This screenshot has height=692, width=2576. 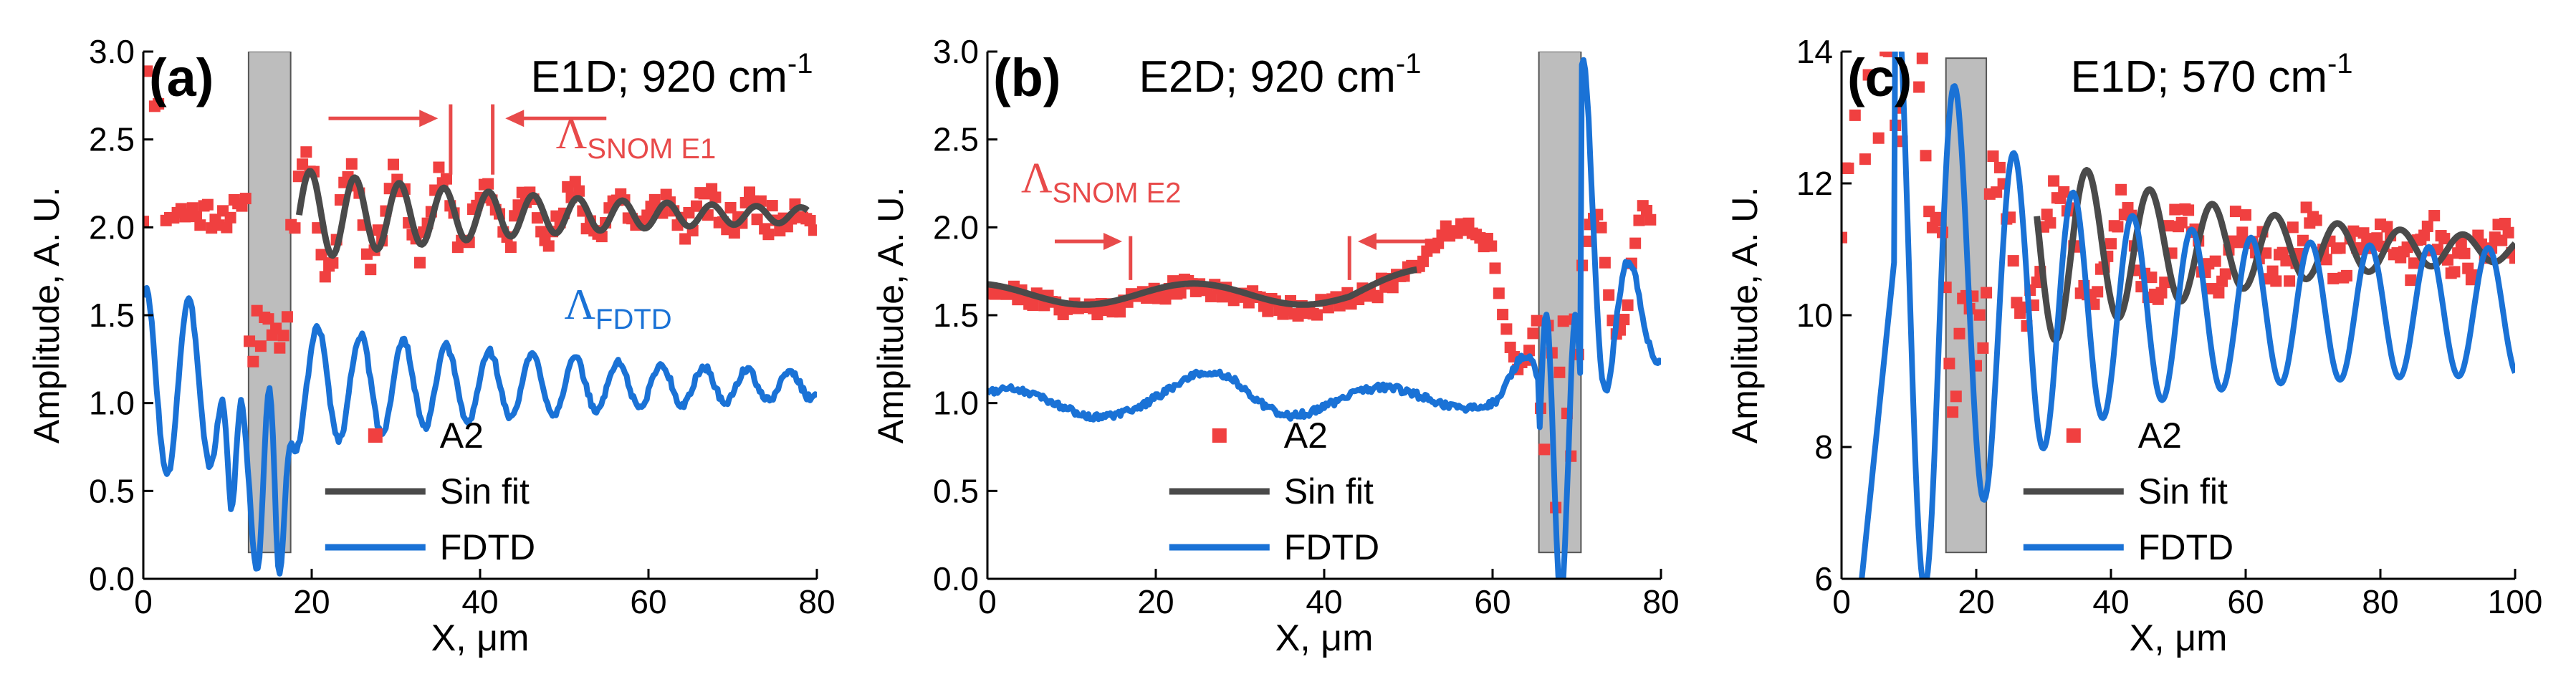 What do you see at coordinates (1324, 601) in the screenshot?
I see `x-tick-label: 40` at bounding box center [1324, 601].